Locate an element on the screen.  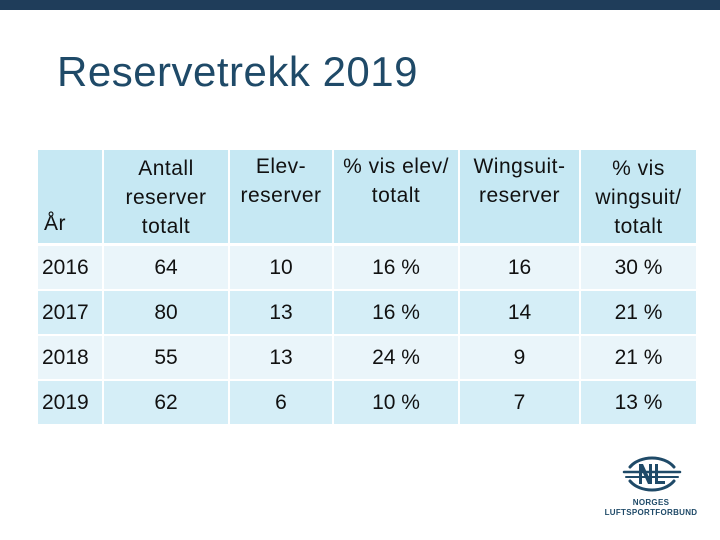
cell-total: 64 is located at coordinates (166, 266).